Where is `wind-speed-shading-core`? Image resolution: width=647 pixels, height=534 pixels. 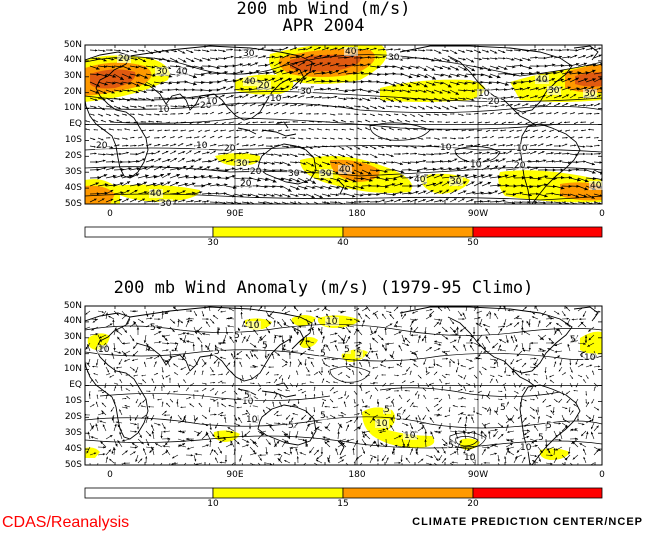 wind-speed-shading-core is located at coordinates (346, 71).